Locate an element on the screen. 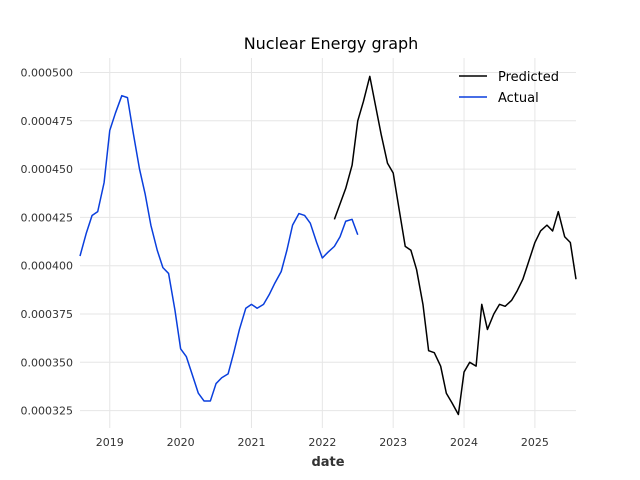 The image size is (640, 480). x-tick-label: 2020 is located at coordinates (181, 442).